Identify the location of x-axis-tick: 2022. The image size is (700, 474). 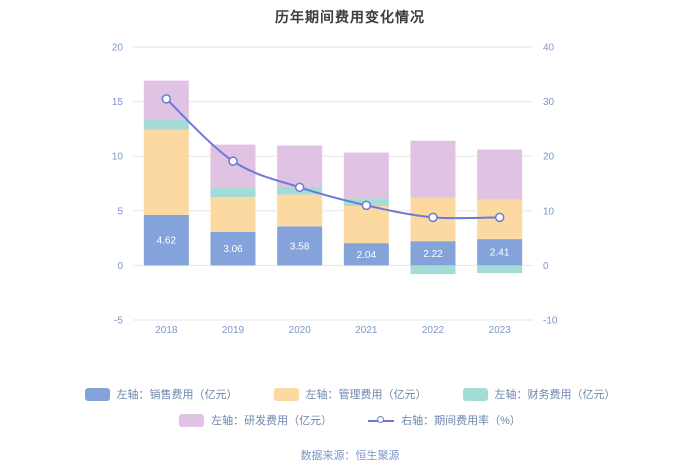
(433, 330).